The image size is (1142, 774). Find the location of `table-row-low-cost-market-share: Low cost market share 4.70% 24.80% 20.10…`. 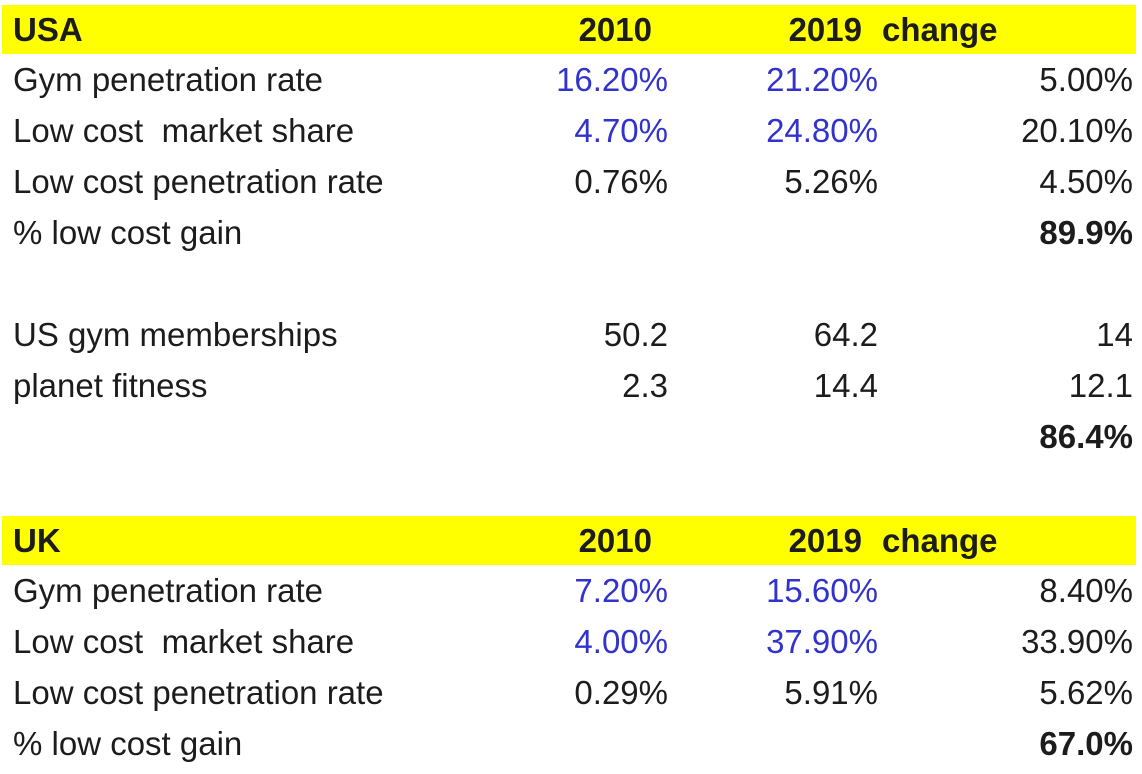

table-row-low-cost-market-share: Low cost market share 4.70% 24.80% 20.10… is located at coordinates (569, 130).